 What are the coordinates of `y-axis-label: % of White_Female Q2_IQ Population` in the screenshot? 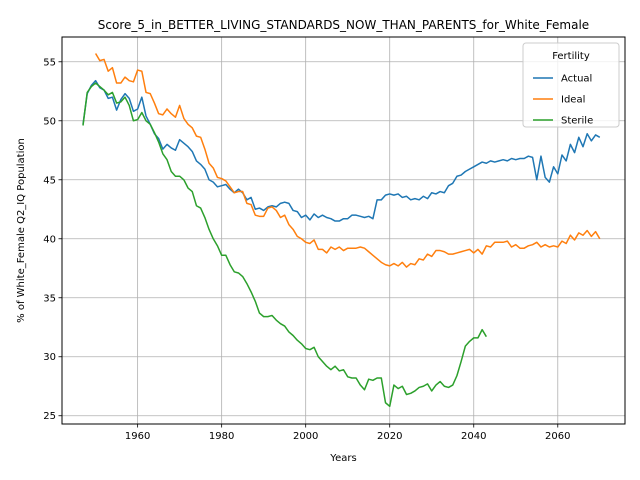 It's located at (21, 230).